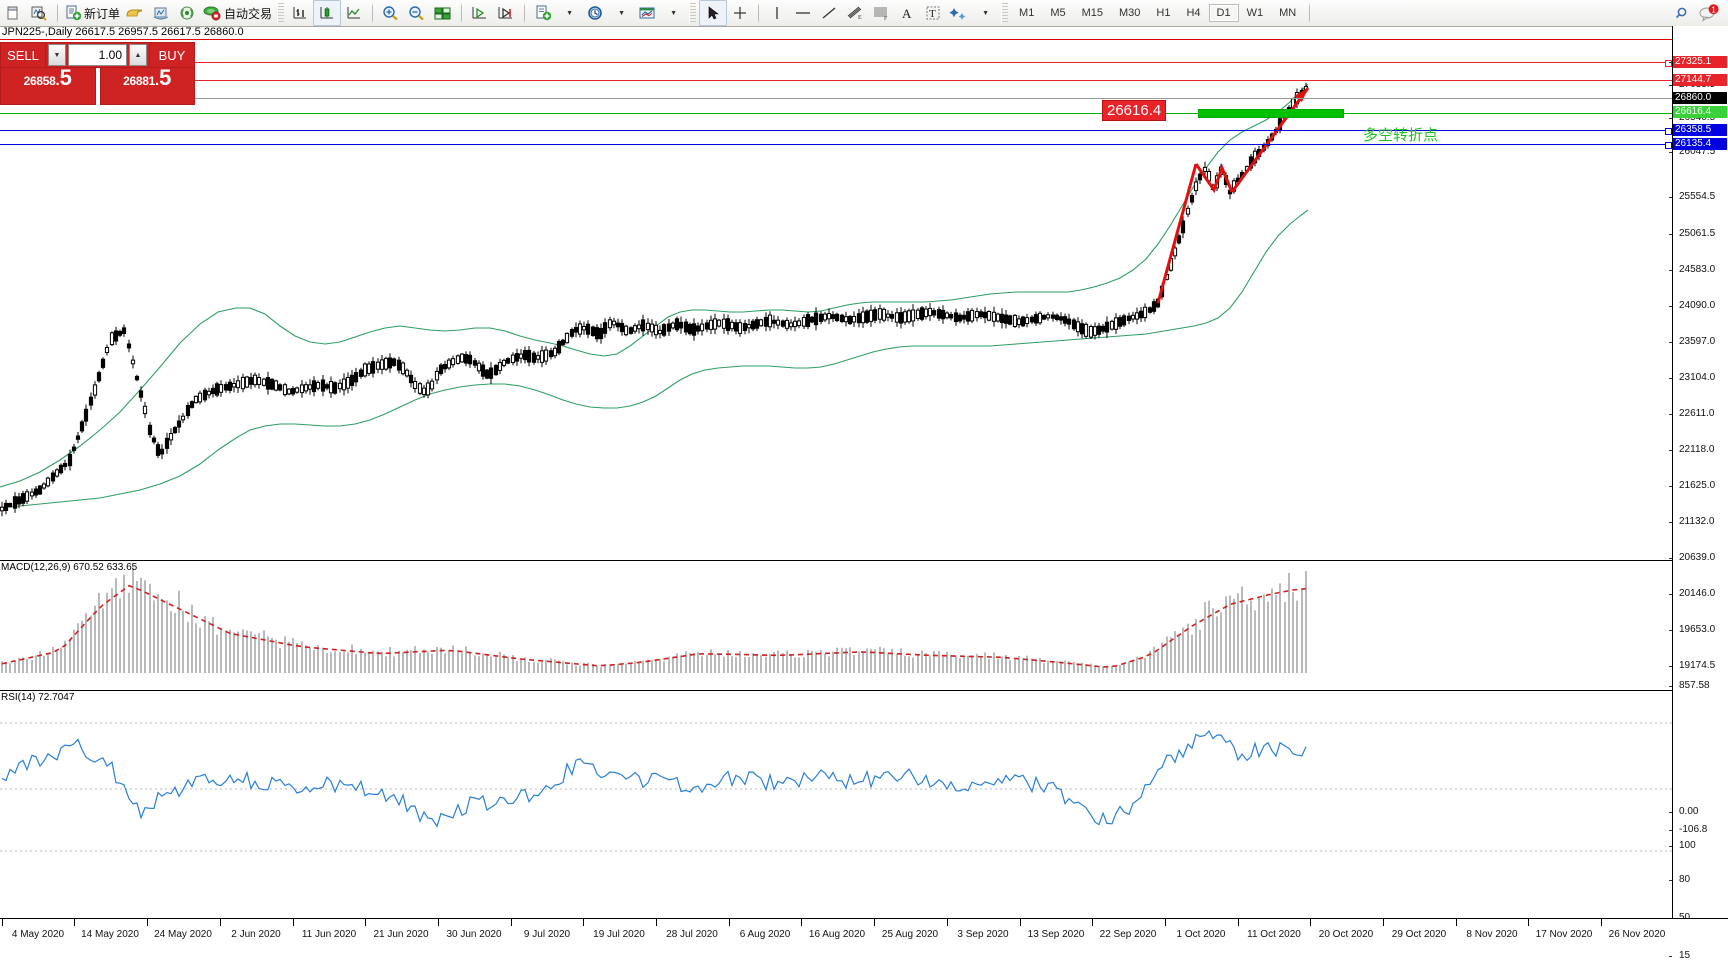 This screenshot has height=961, width=1728. Describe the element at coordinates (417, 13) in the screenshot. I see `zoom-out-icon` at that location.